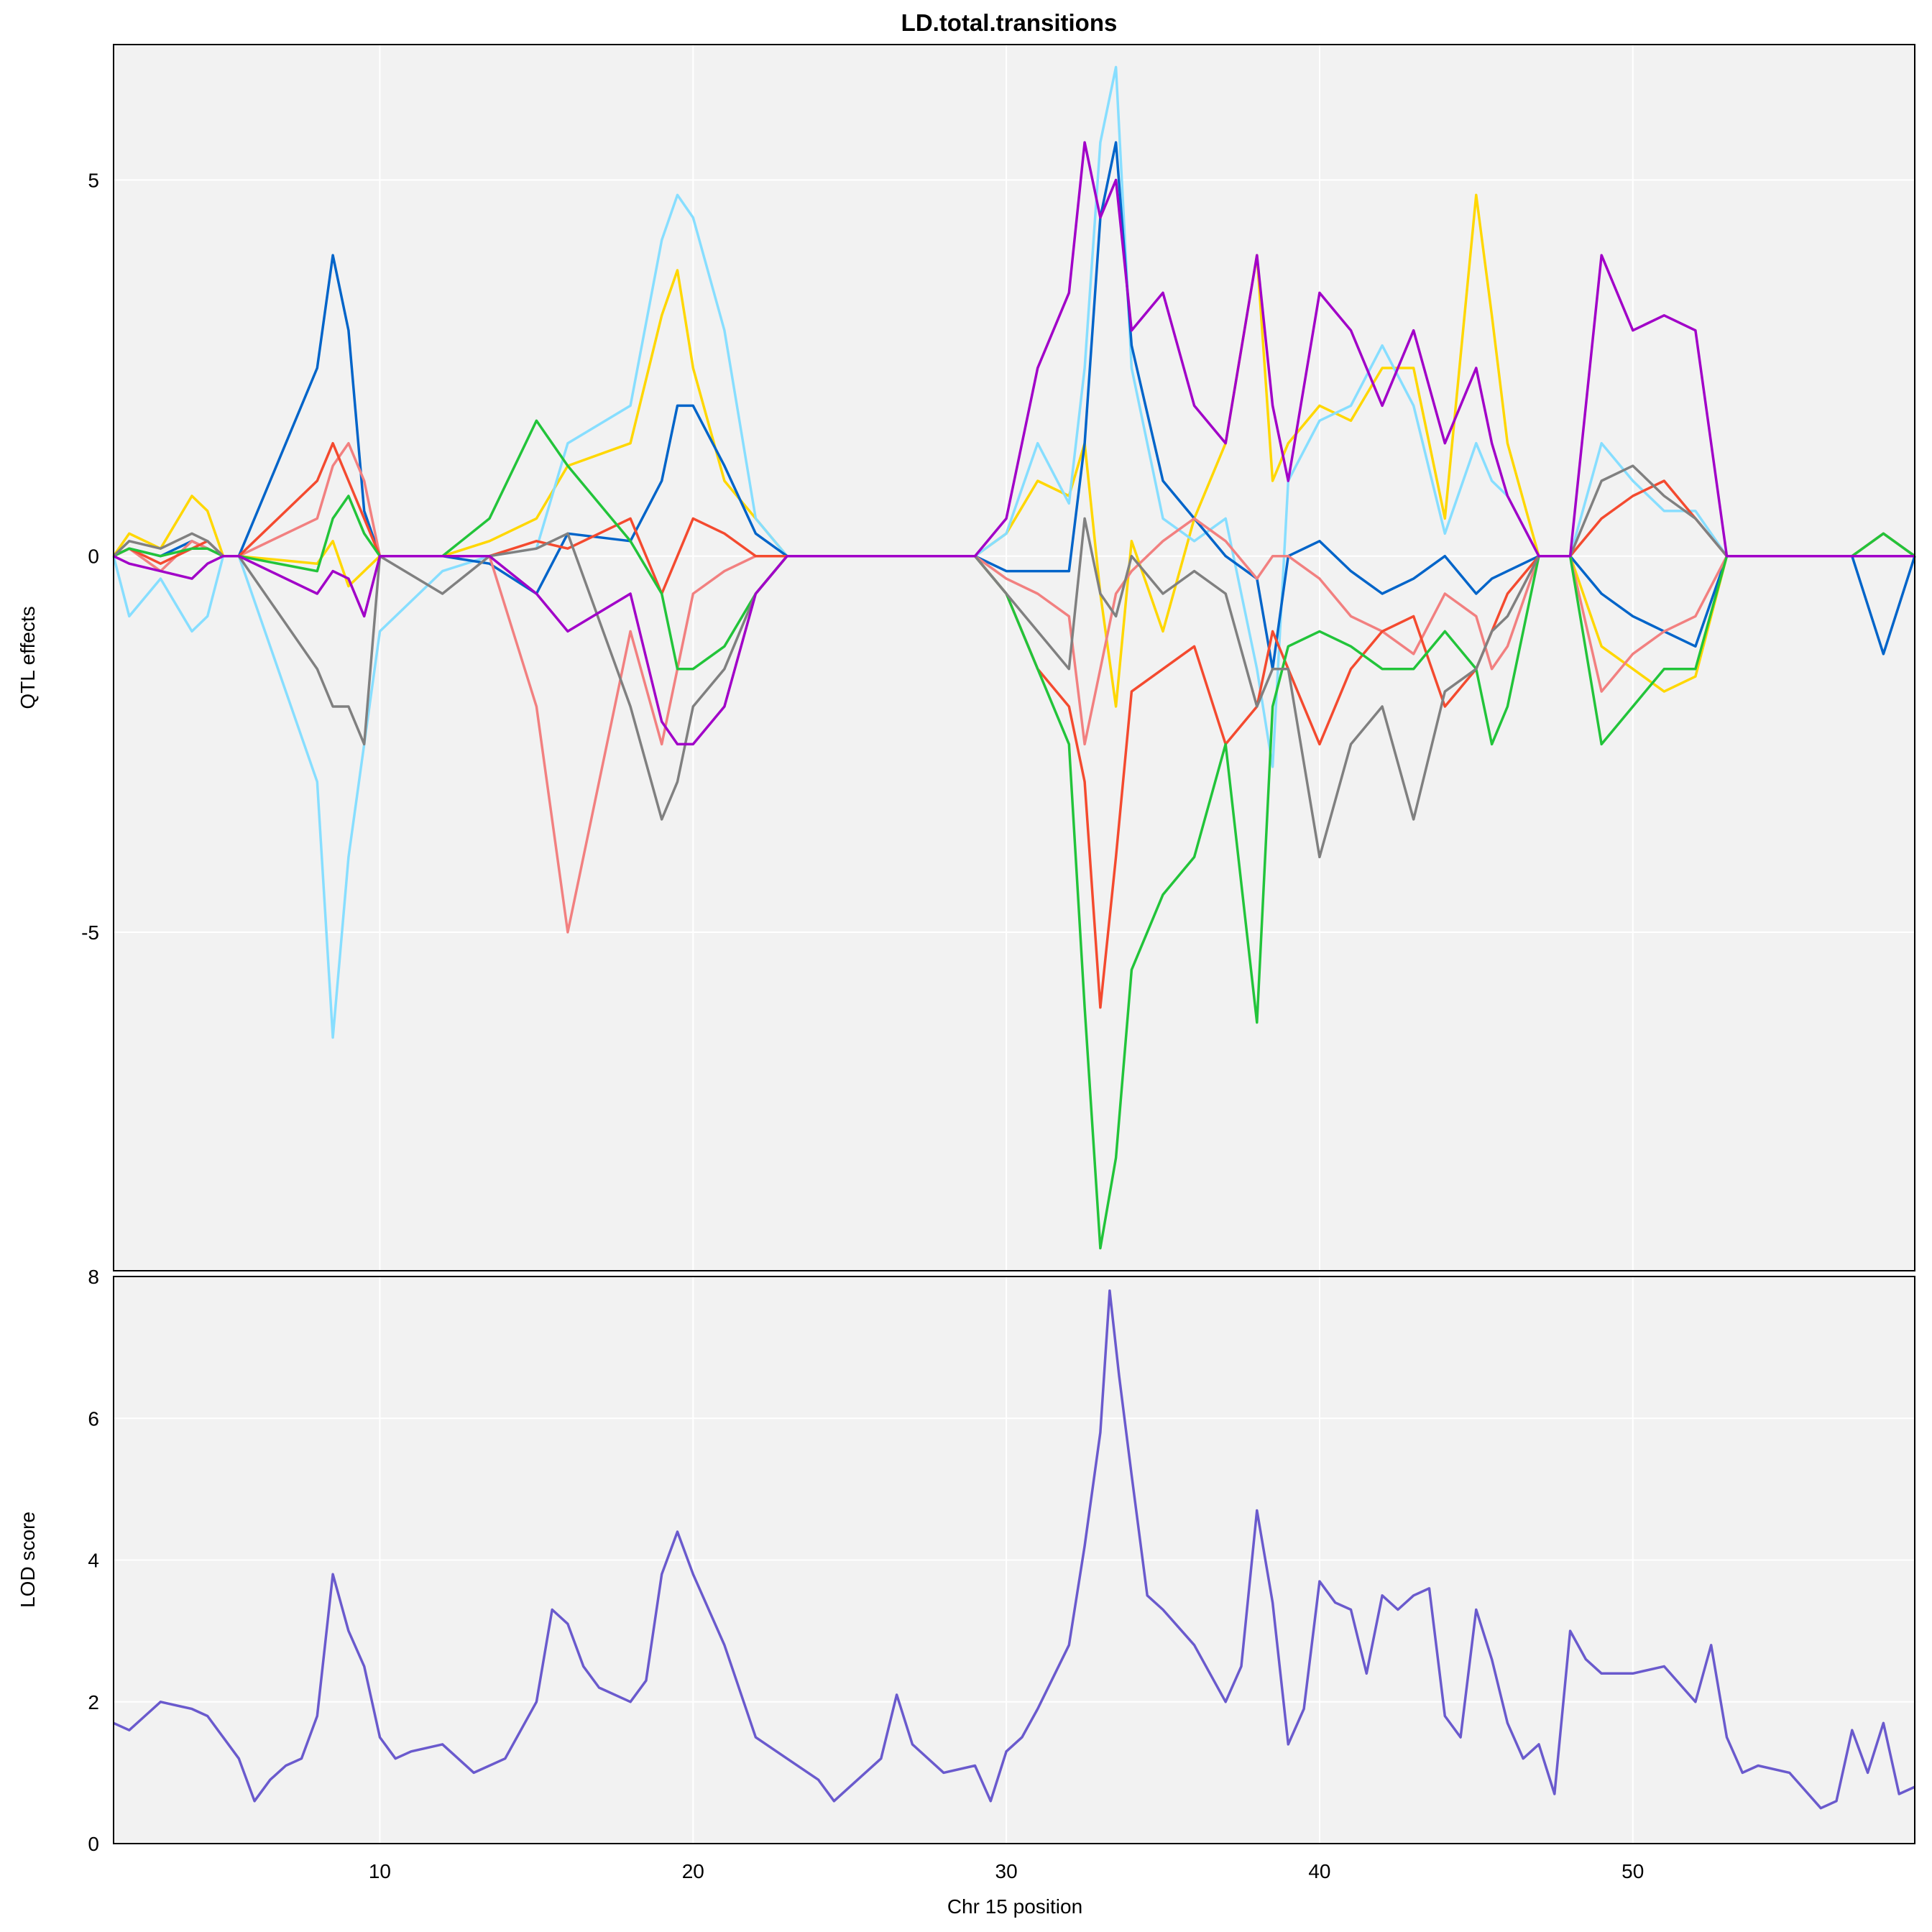 Image resolution: width=1932 pixels, height=1932 pixels. Describe the element at coordinates (28, 657) in the screenshot. I see `effects-y-label: QTL effects` at that location.